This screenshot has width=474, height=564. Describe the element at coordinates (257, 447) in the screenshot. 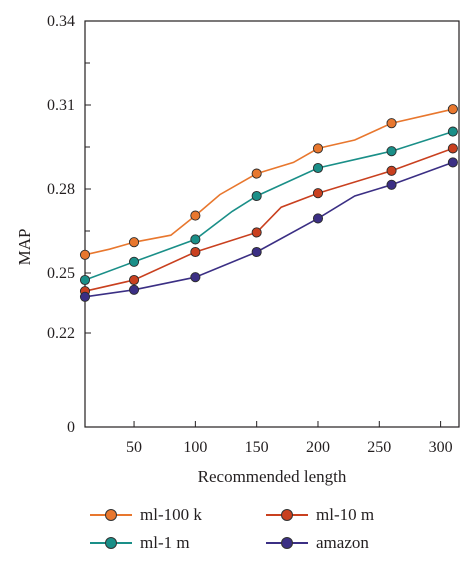

I see `x-tick-label: 150` at that location.